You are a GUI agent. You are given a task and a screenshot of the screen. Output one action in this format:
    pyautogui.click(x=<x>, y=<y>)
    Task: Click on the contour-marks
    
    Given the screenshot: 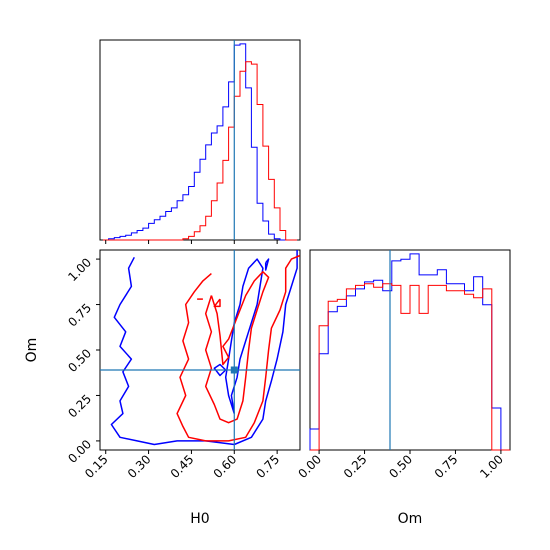 What is the action you would take?
    pyautogui.click(x=200, y=350)
    